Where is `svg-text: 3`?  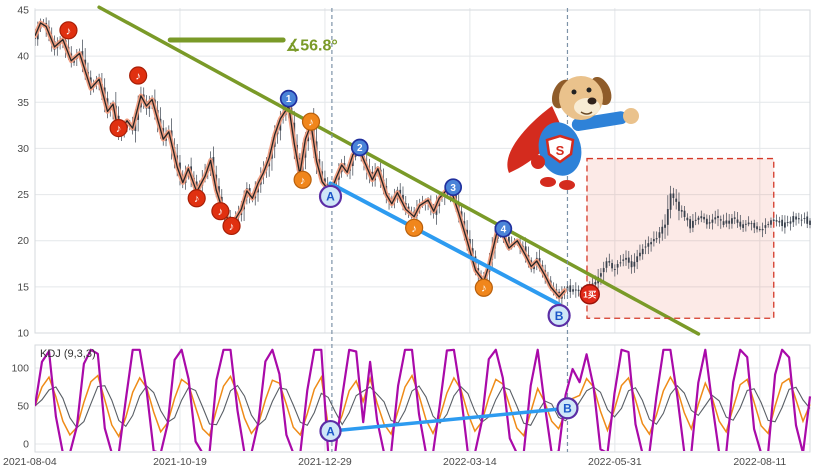
svg-text: 3 is located at coordinates (453, 188).